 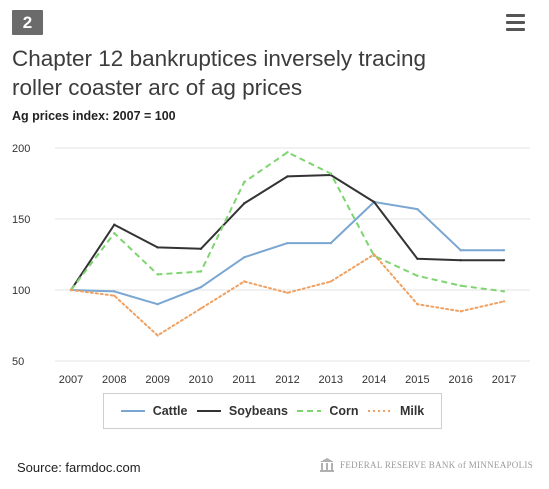 I want to click on chart-title-line-2: roller coaster arc of ag prices, so click(x=157, y=87).